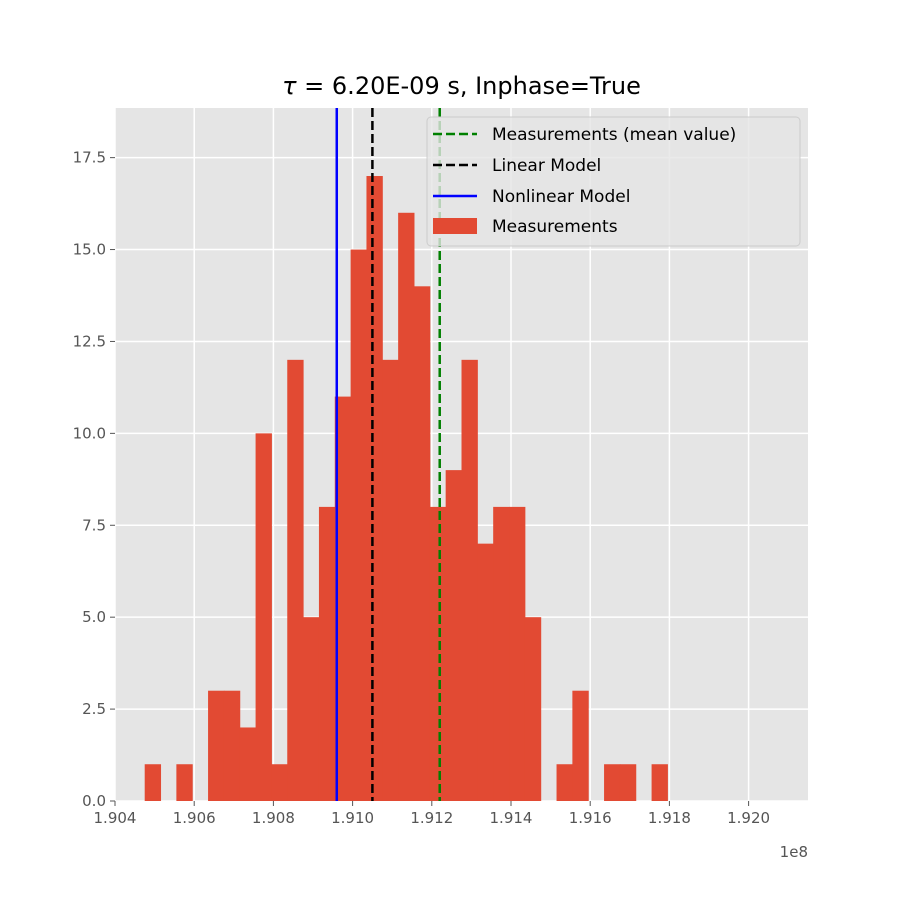 This screenshot has width=900, height=900. What do you see at coordinates (590, 818) in the screenshot?
I see `x-tick-label: 1.916` at bounding box center [590, 818].